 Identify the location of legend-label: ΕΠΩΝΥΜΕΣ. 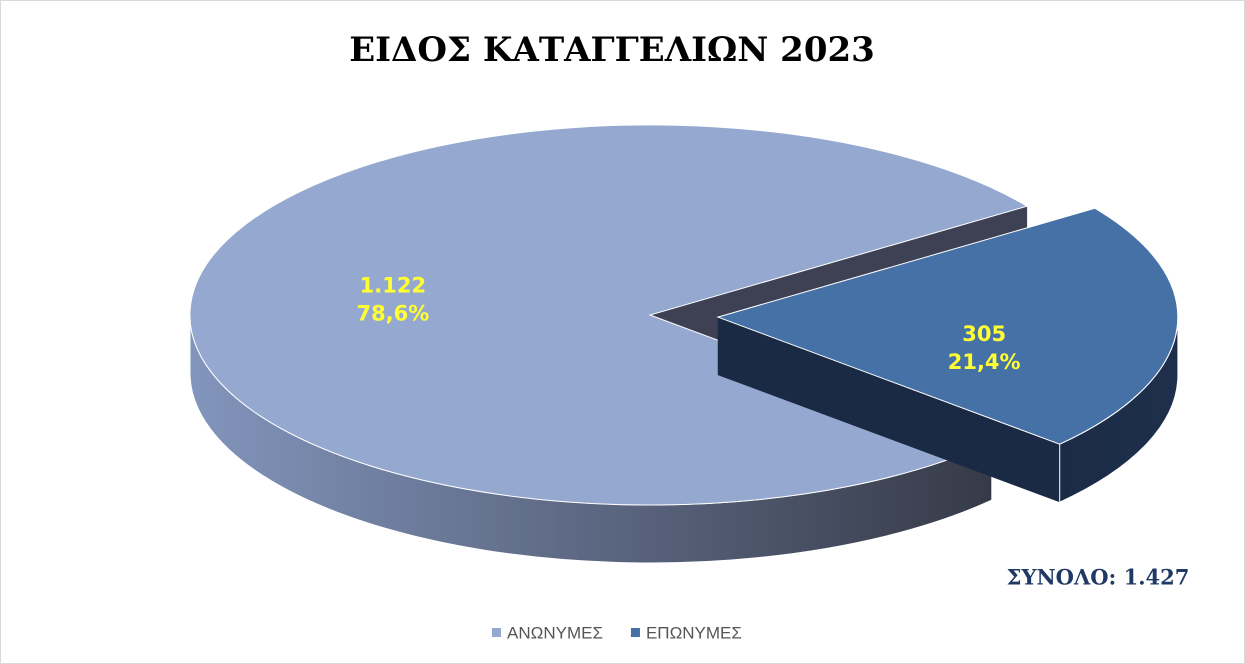
(694, 632).